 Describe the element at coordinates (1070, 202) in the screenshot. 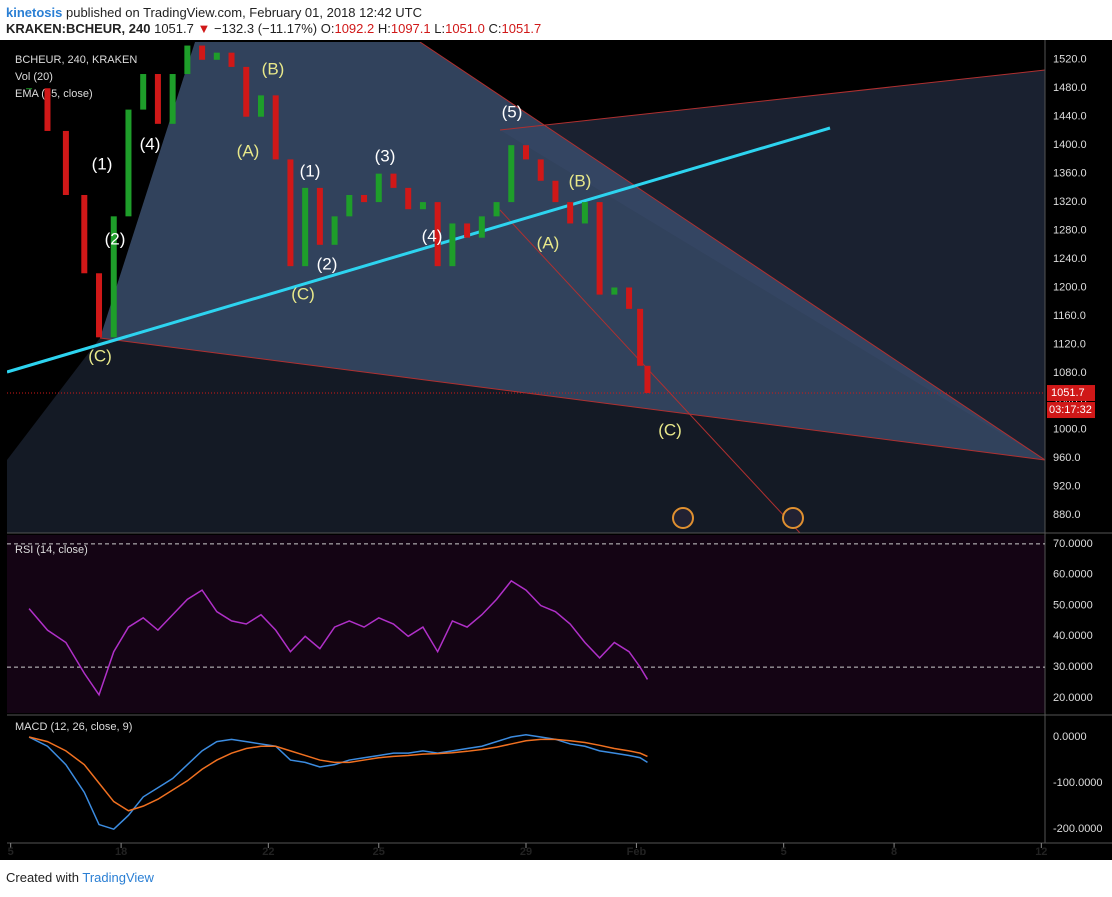

I see `y-tick-label: 1320.0` at that location.